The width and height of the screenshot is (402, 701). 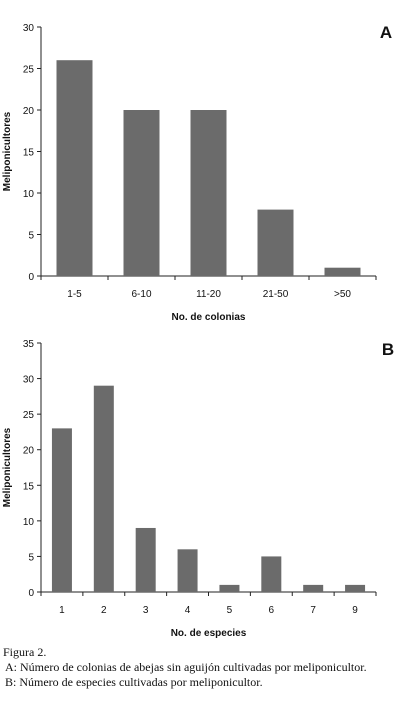 What do you see at coordinates (209, 317) in the screenshot?
I see `panel-a-x-axis-title: No. de colonias` at bounding box center [209, 317].